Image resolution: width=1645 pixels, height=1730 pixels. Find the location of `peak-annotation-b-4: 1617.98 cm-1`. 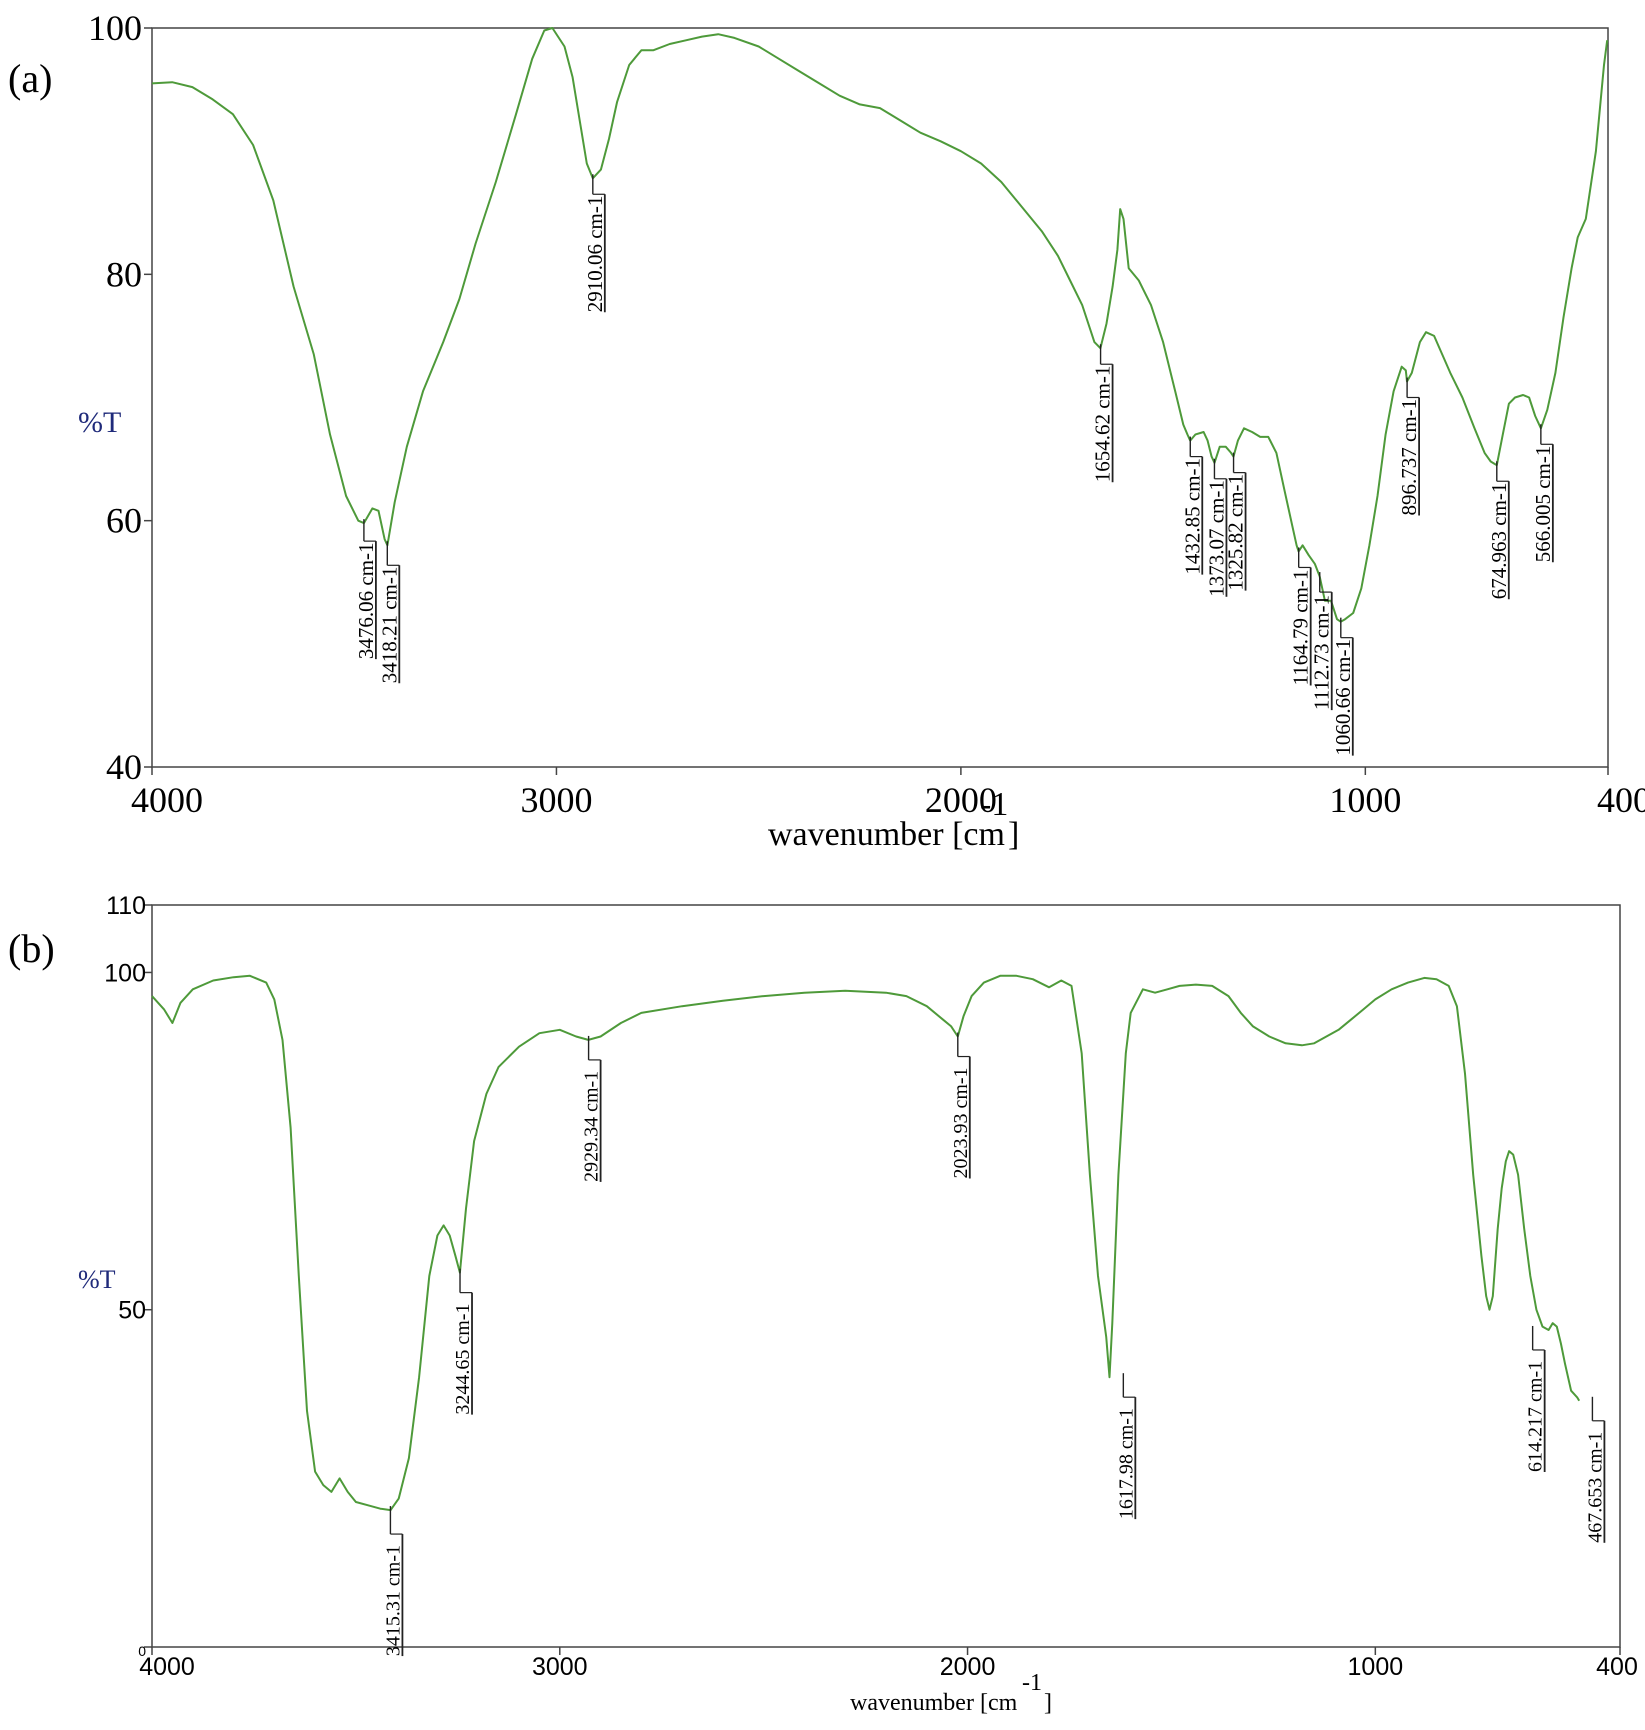

peak-annotation-b-4: 1617.98 cm-1 is located at coordinates (1126, 1446).